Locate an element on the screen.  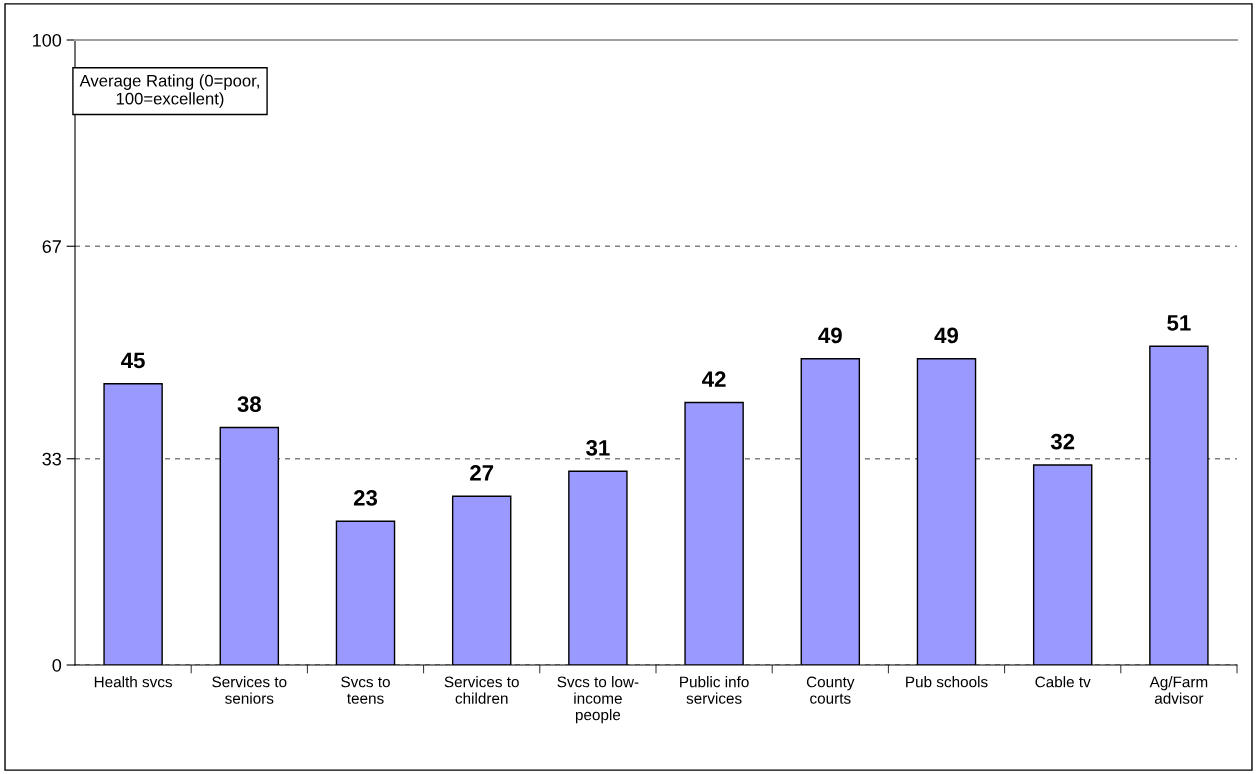
x-tick-label: Ag/Farm advisor is located at coordinates (1178, 690).